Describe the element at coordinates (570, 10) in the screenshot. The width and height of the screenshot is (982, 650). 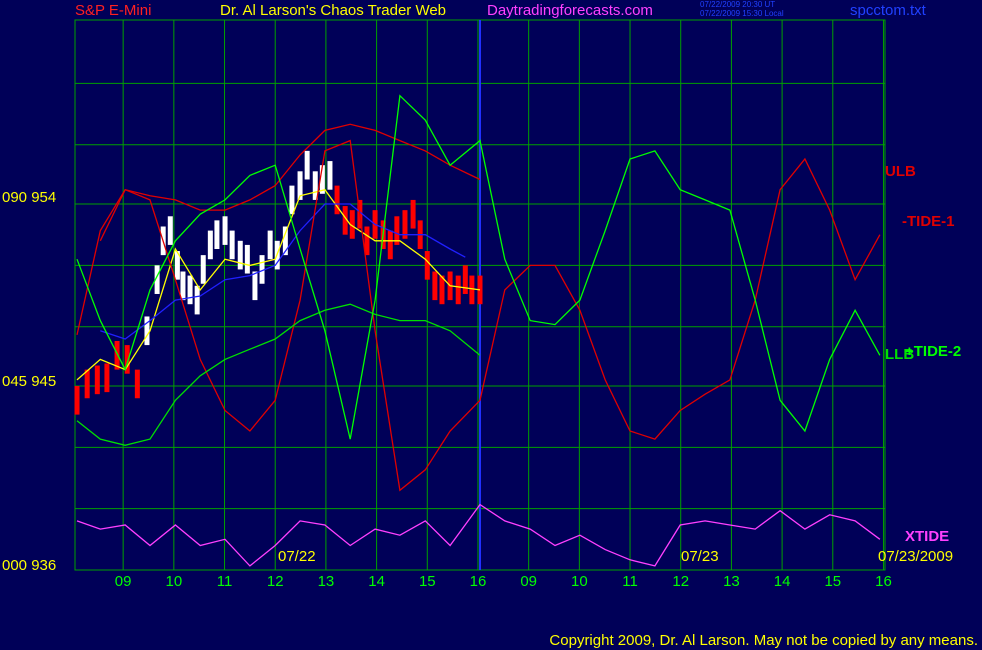
I see `site: Daytradingforecasts.com` at that location.